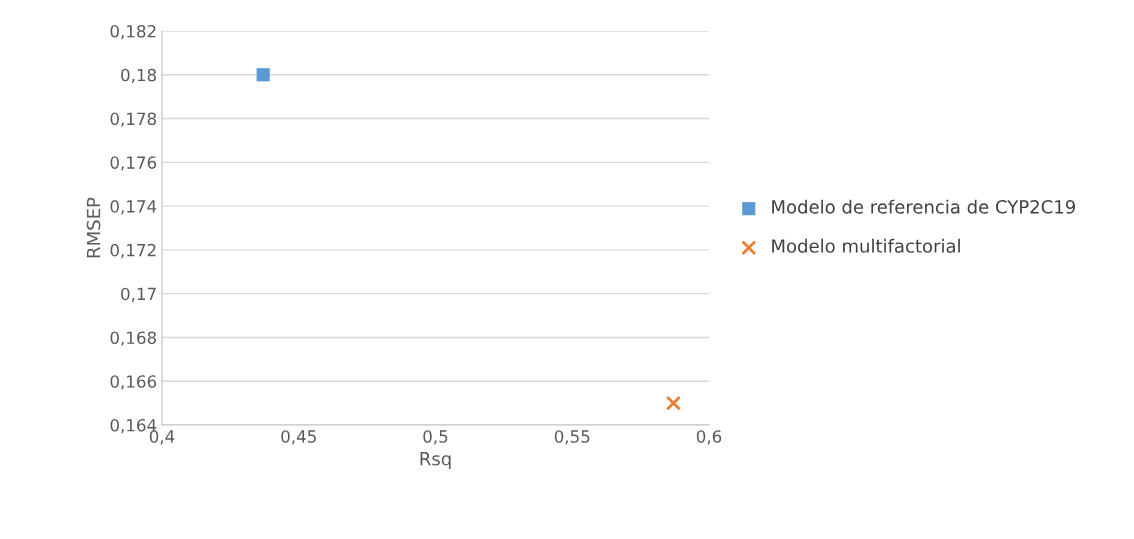  Describe the element at coordinates (133, 338) in the screenshot. I see `y-tick-label: 0,168` at that location.